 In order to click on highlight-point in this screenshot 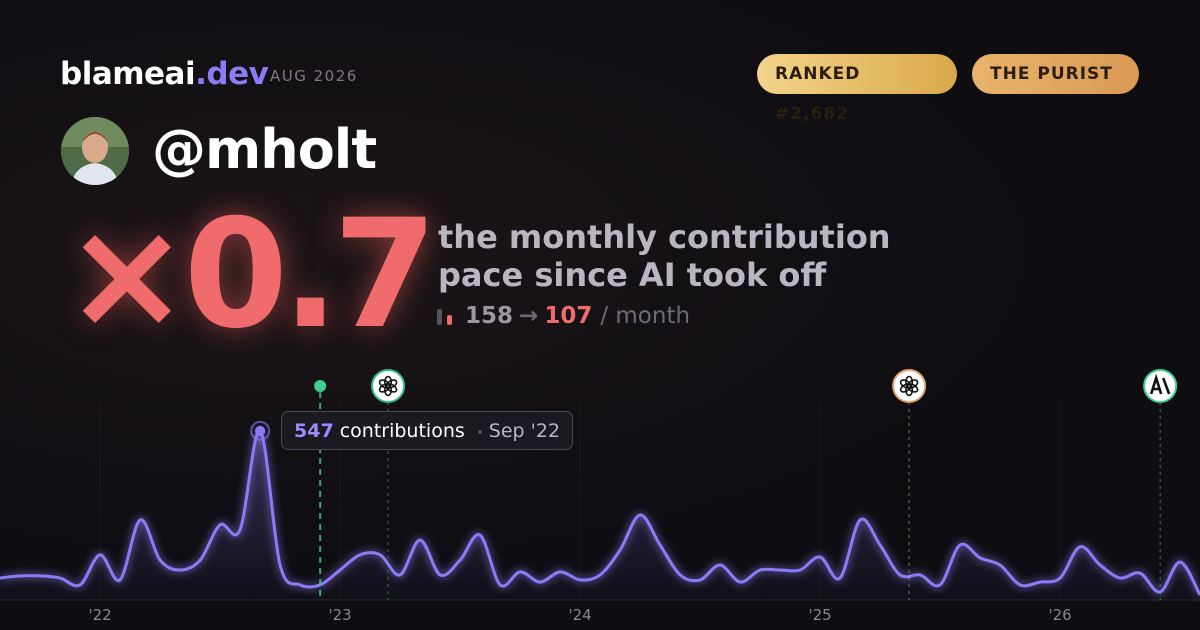, I will do `click(260, 430)`.